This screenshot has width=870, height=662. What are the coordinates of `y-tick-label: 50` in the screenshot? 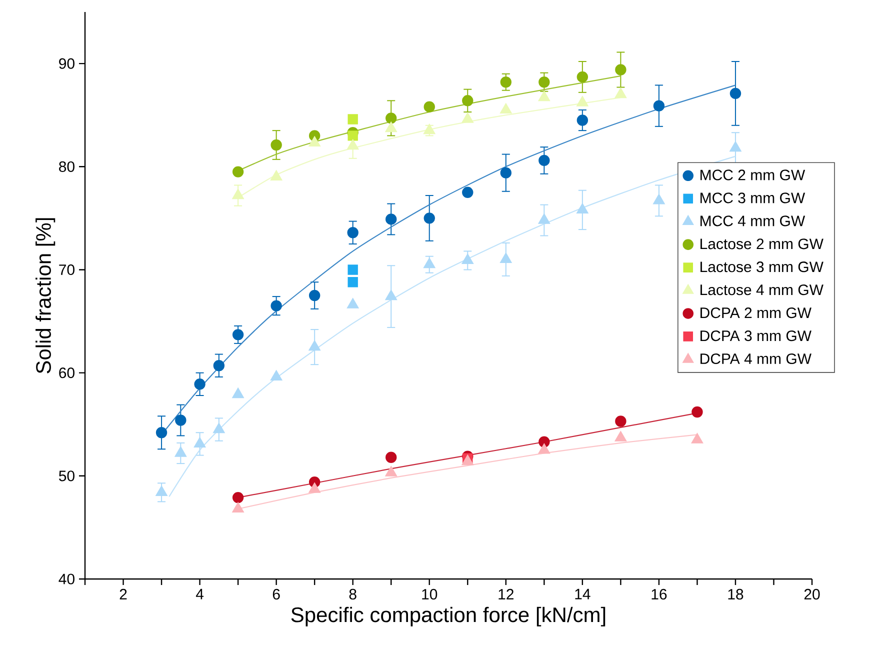 It's located at (66, 476).